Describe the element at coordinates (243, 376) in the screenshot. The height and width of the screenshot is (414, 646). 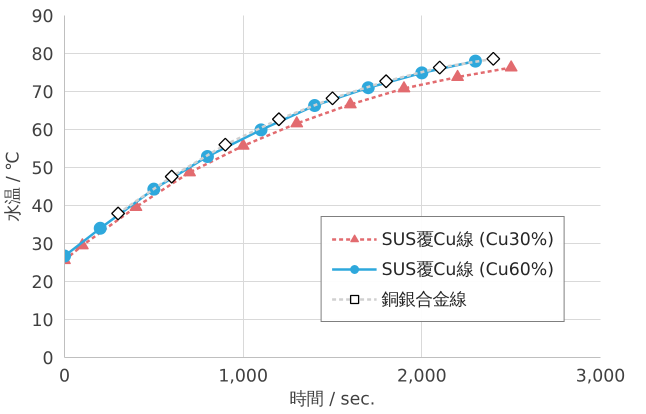
I see `x-tick-label: 1,000` at that location.